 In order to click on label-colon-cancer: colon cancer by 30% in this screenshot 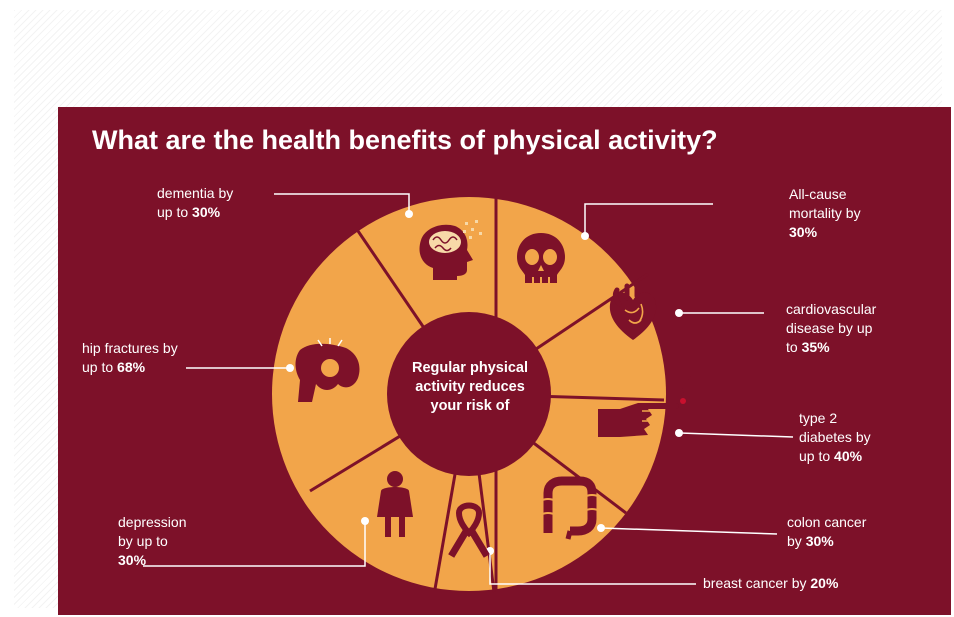, I will do `click(827, 531)`.